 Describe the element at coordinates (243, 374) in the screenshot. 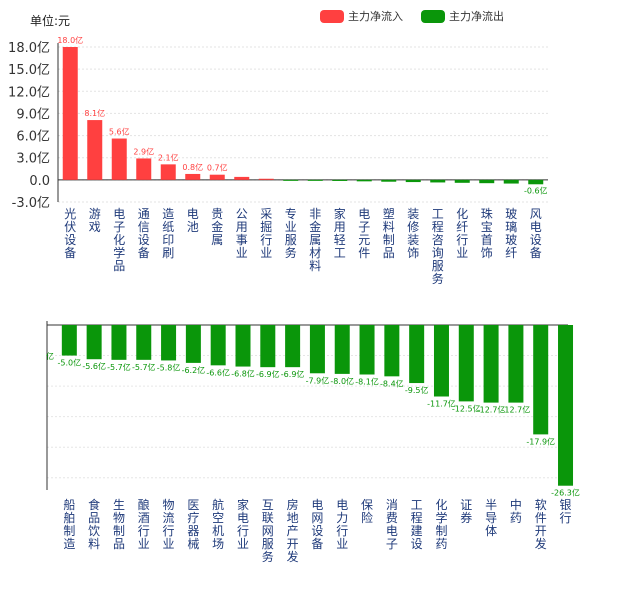

I see `bar-value-label: -6.8亿` at that location.